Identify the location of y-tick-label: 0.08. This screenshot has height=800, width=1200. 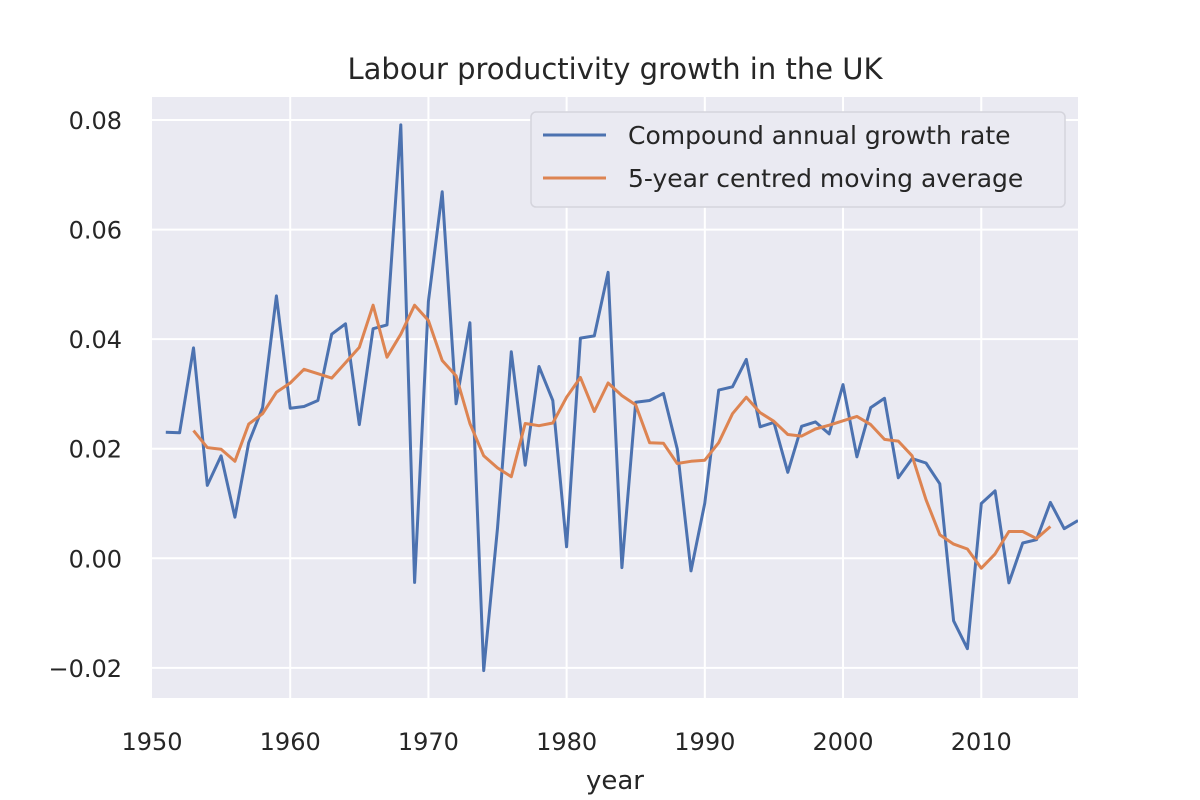
(95, 121).